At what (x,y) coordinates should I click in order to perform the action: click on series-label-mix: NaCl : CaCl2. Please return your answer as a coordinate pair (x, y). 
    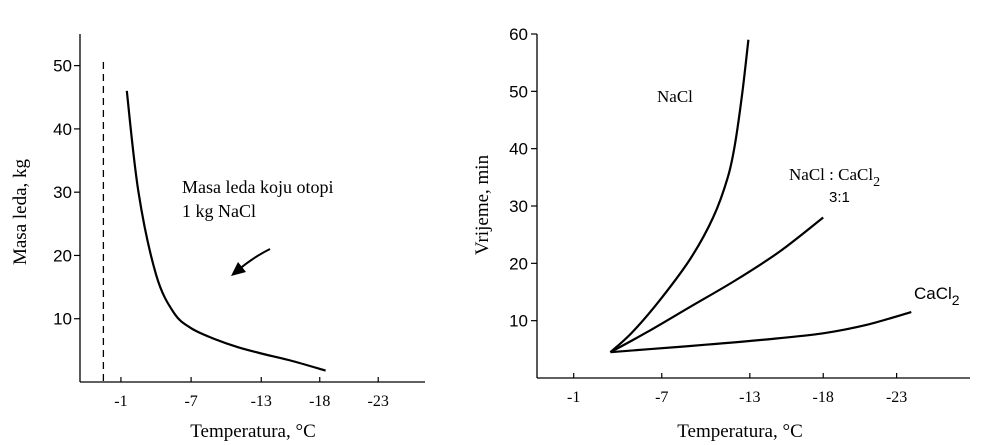
    Looking at the image, I should click on (834, 177).